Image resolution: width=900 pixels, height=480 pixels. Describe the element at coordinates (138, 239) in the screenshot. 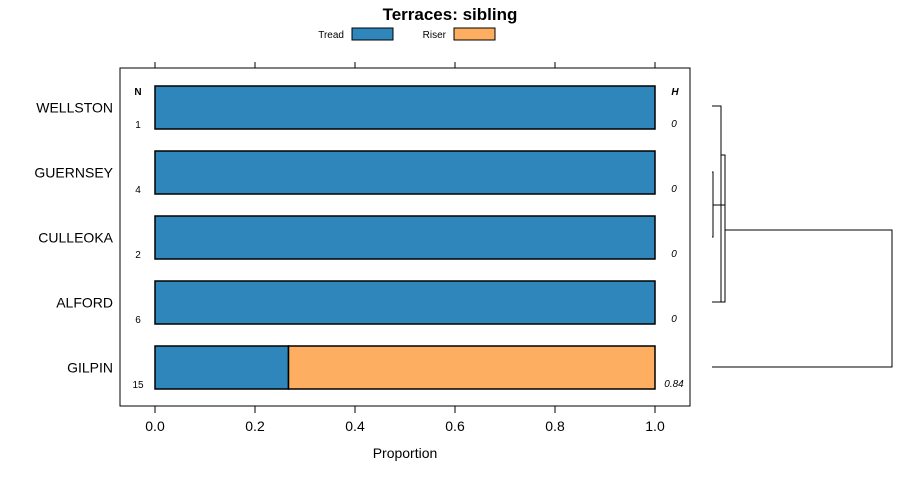

I see `n-column: N 1 4 2 6 15` at that location.